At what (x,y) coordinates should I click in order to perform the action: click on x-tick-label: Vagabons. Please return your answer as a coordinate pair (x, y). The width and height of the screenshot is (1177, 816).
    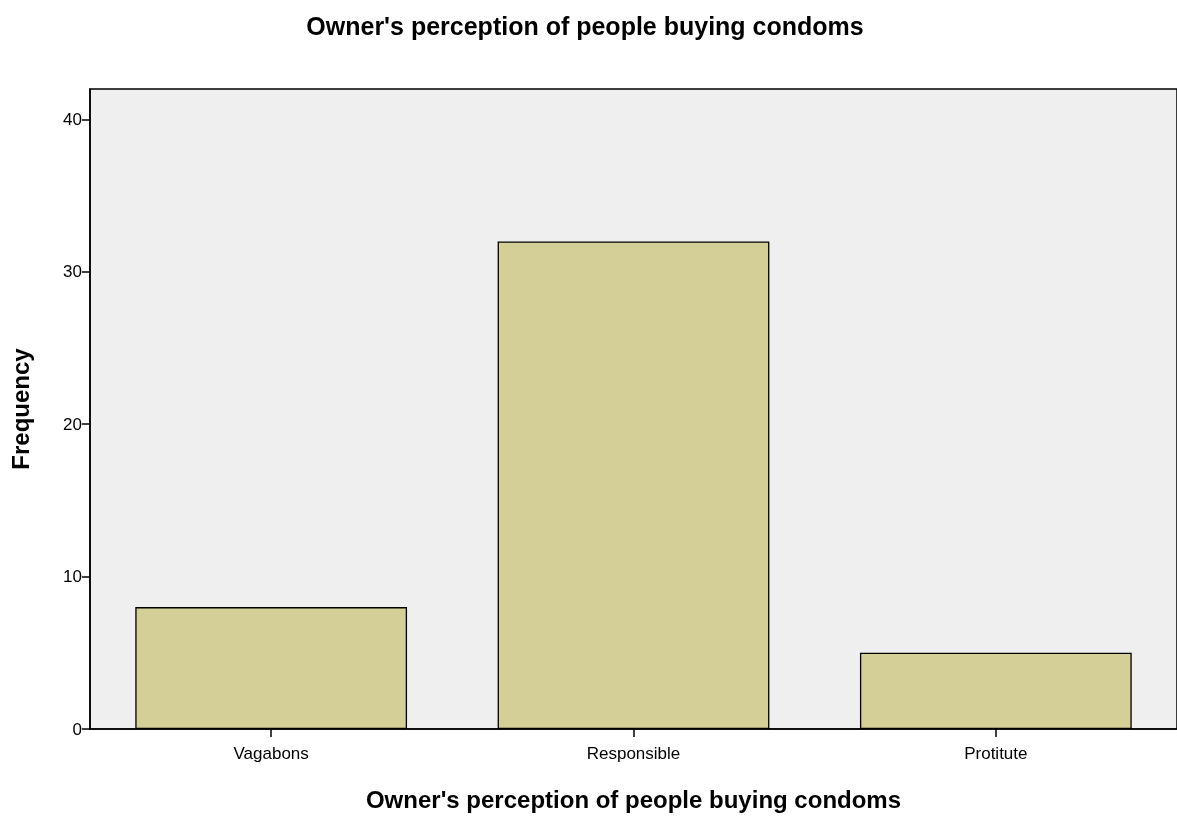
    Looking at the image, I should click on (271, 753).